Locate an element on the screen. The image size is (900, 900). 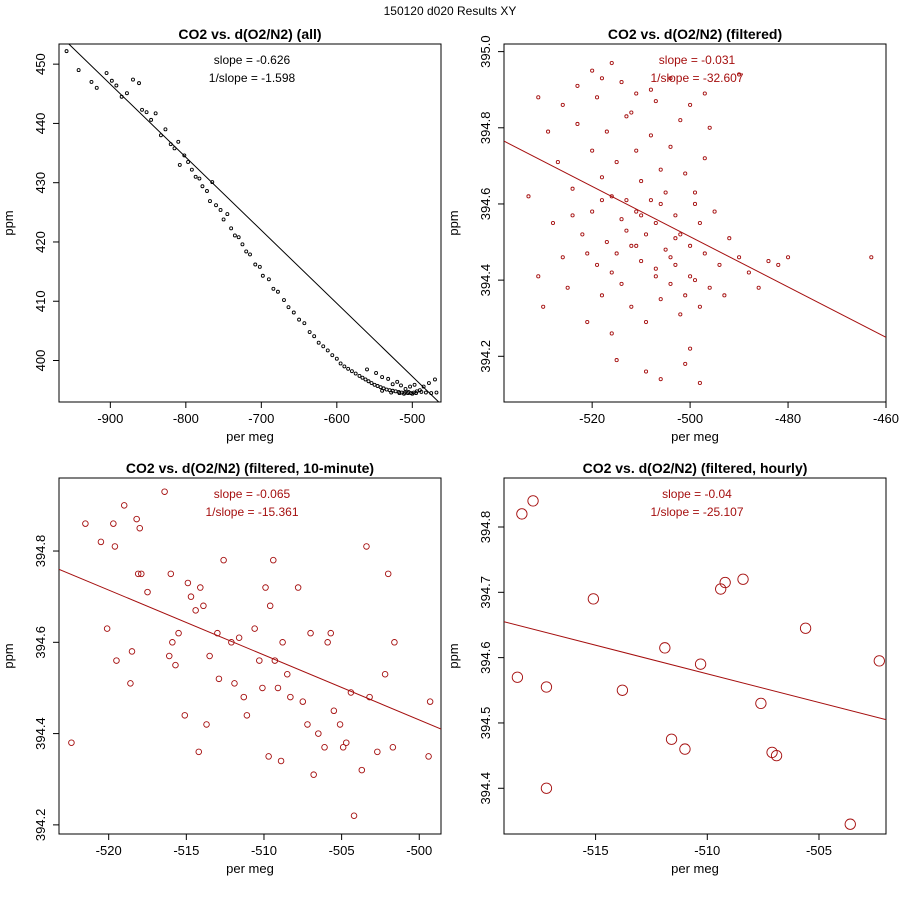
inverse-slope-annotation: 1/slope = -32.607 is located at coordinates (696, 78).